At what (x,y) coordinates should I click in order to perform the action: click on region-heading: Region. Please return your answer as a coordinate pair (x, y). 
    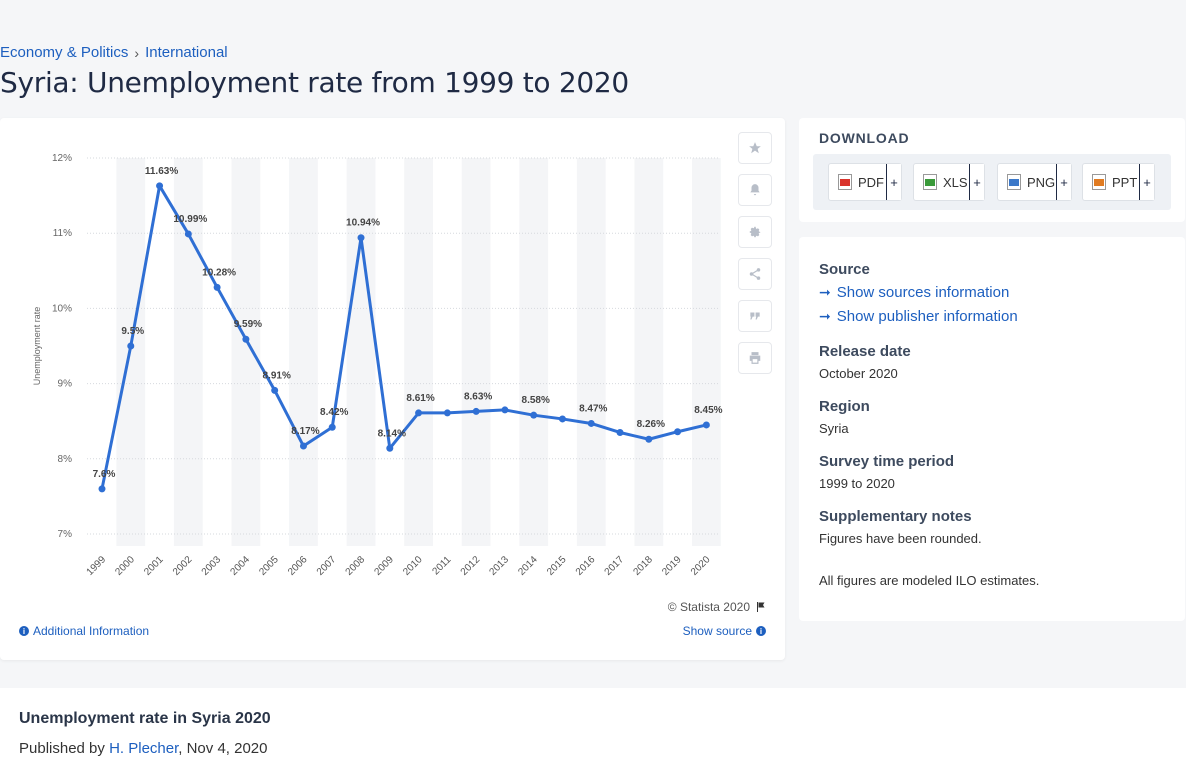
    Looking at the image, I should click on (844, 406).